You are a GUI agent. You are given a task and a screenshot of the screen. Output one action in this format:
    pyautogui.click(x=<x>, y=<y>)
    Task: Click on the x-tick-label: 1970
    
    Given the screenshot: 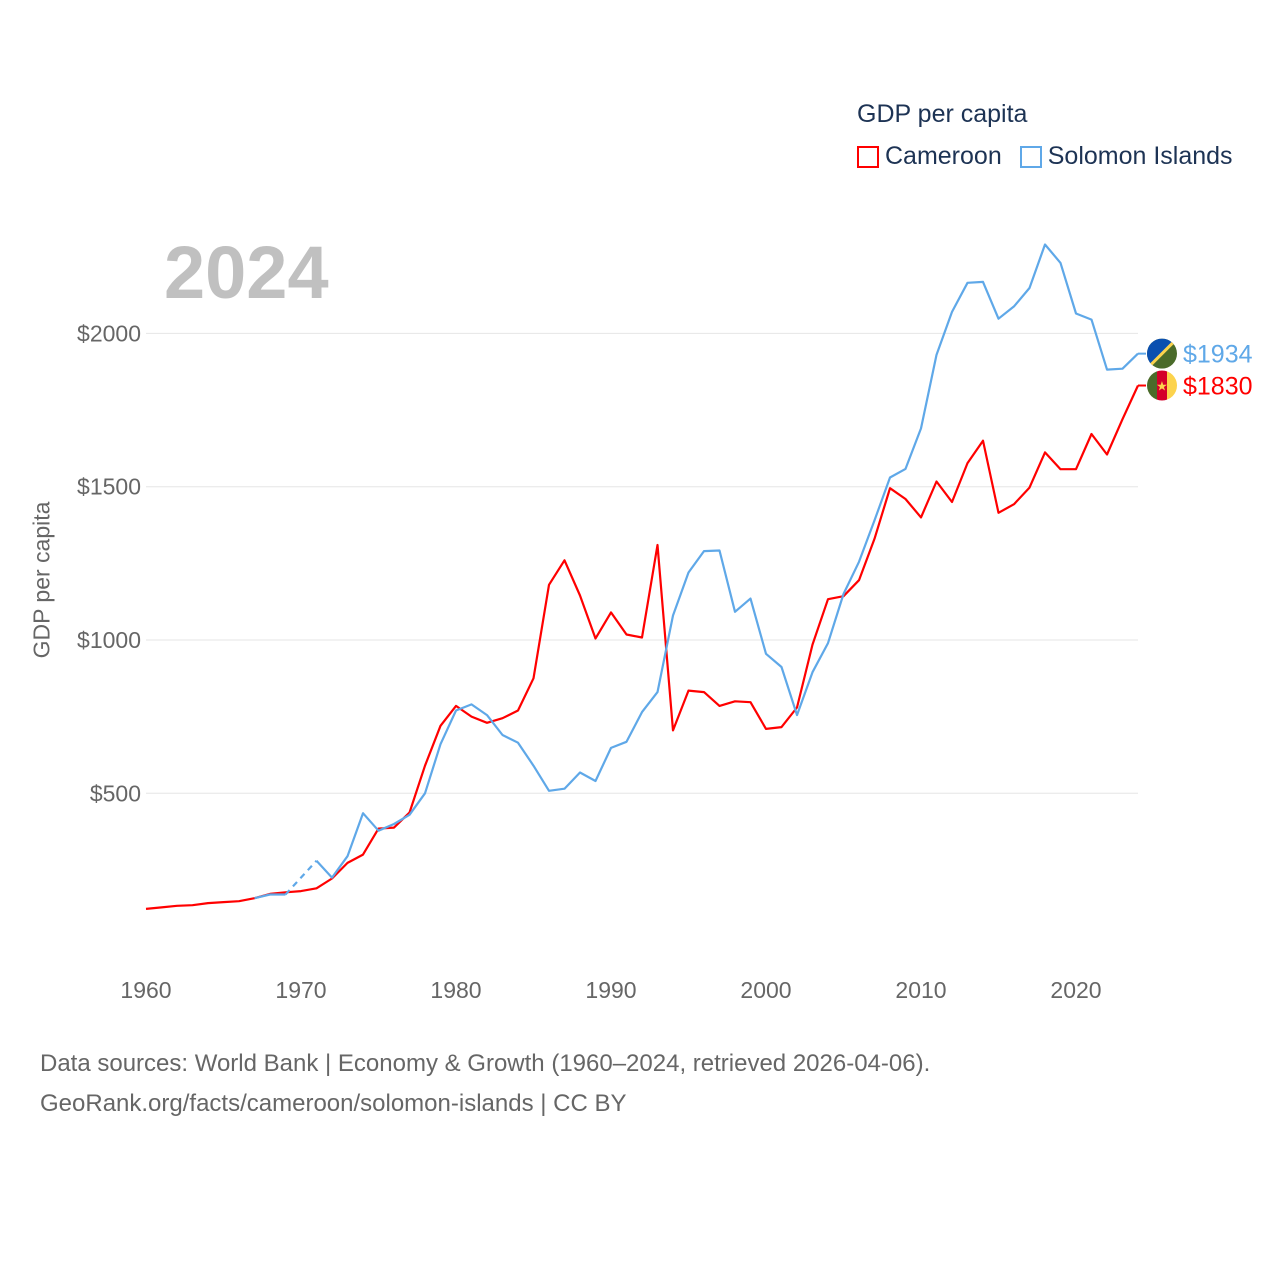 What is the action you would take?
    pyautogui.click(x=300, y=990)
    